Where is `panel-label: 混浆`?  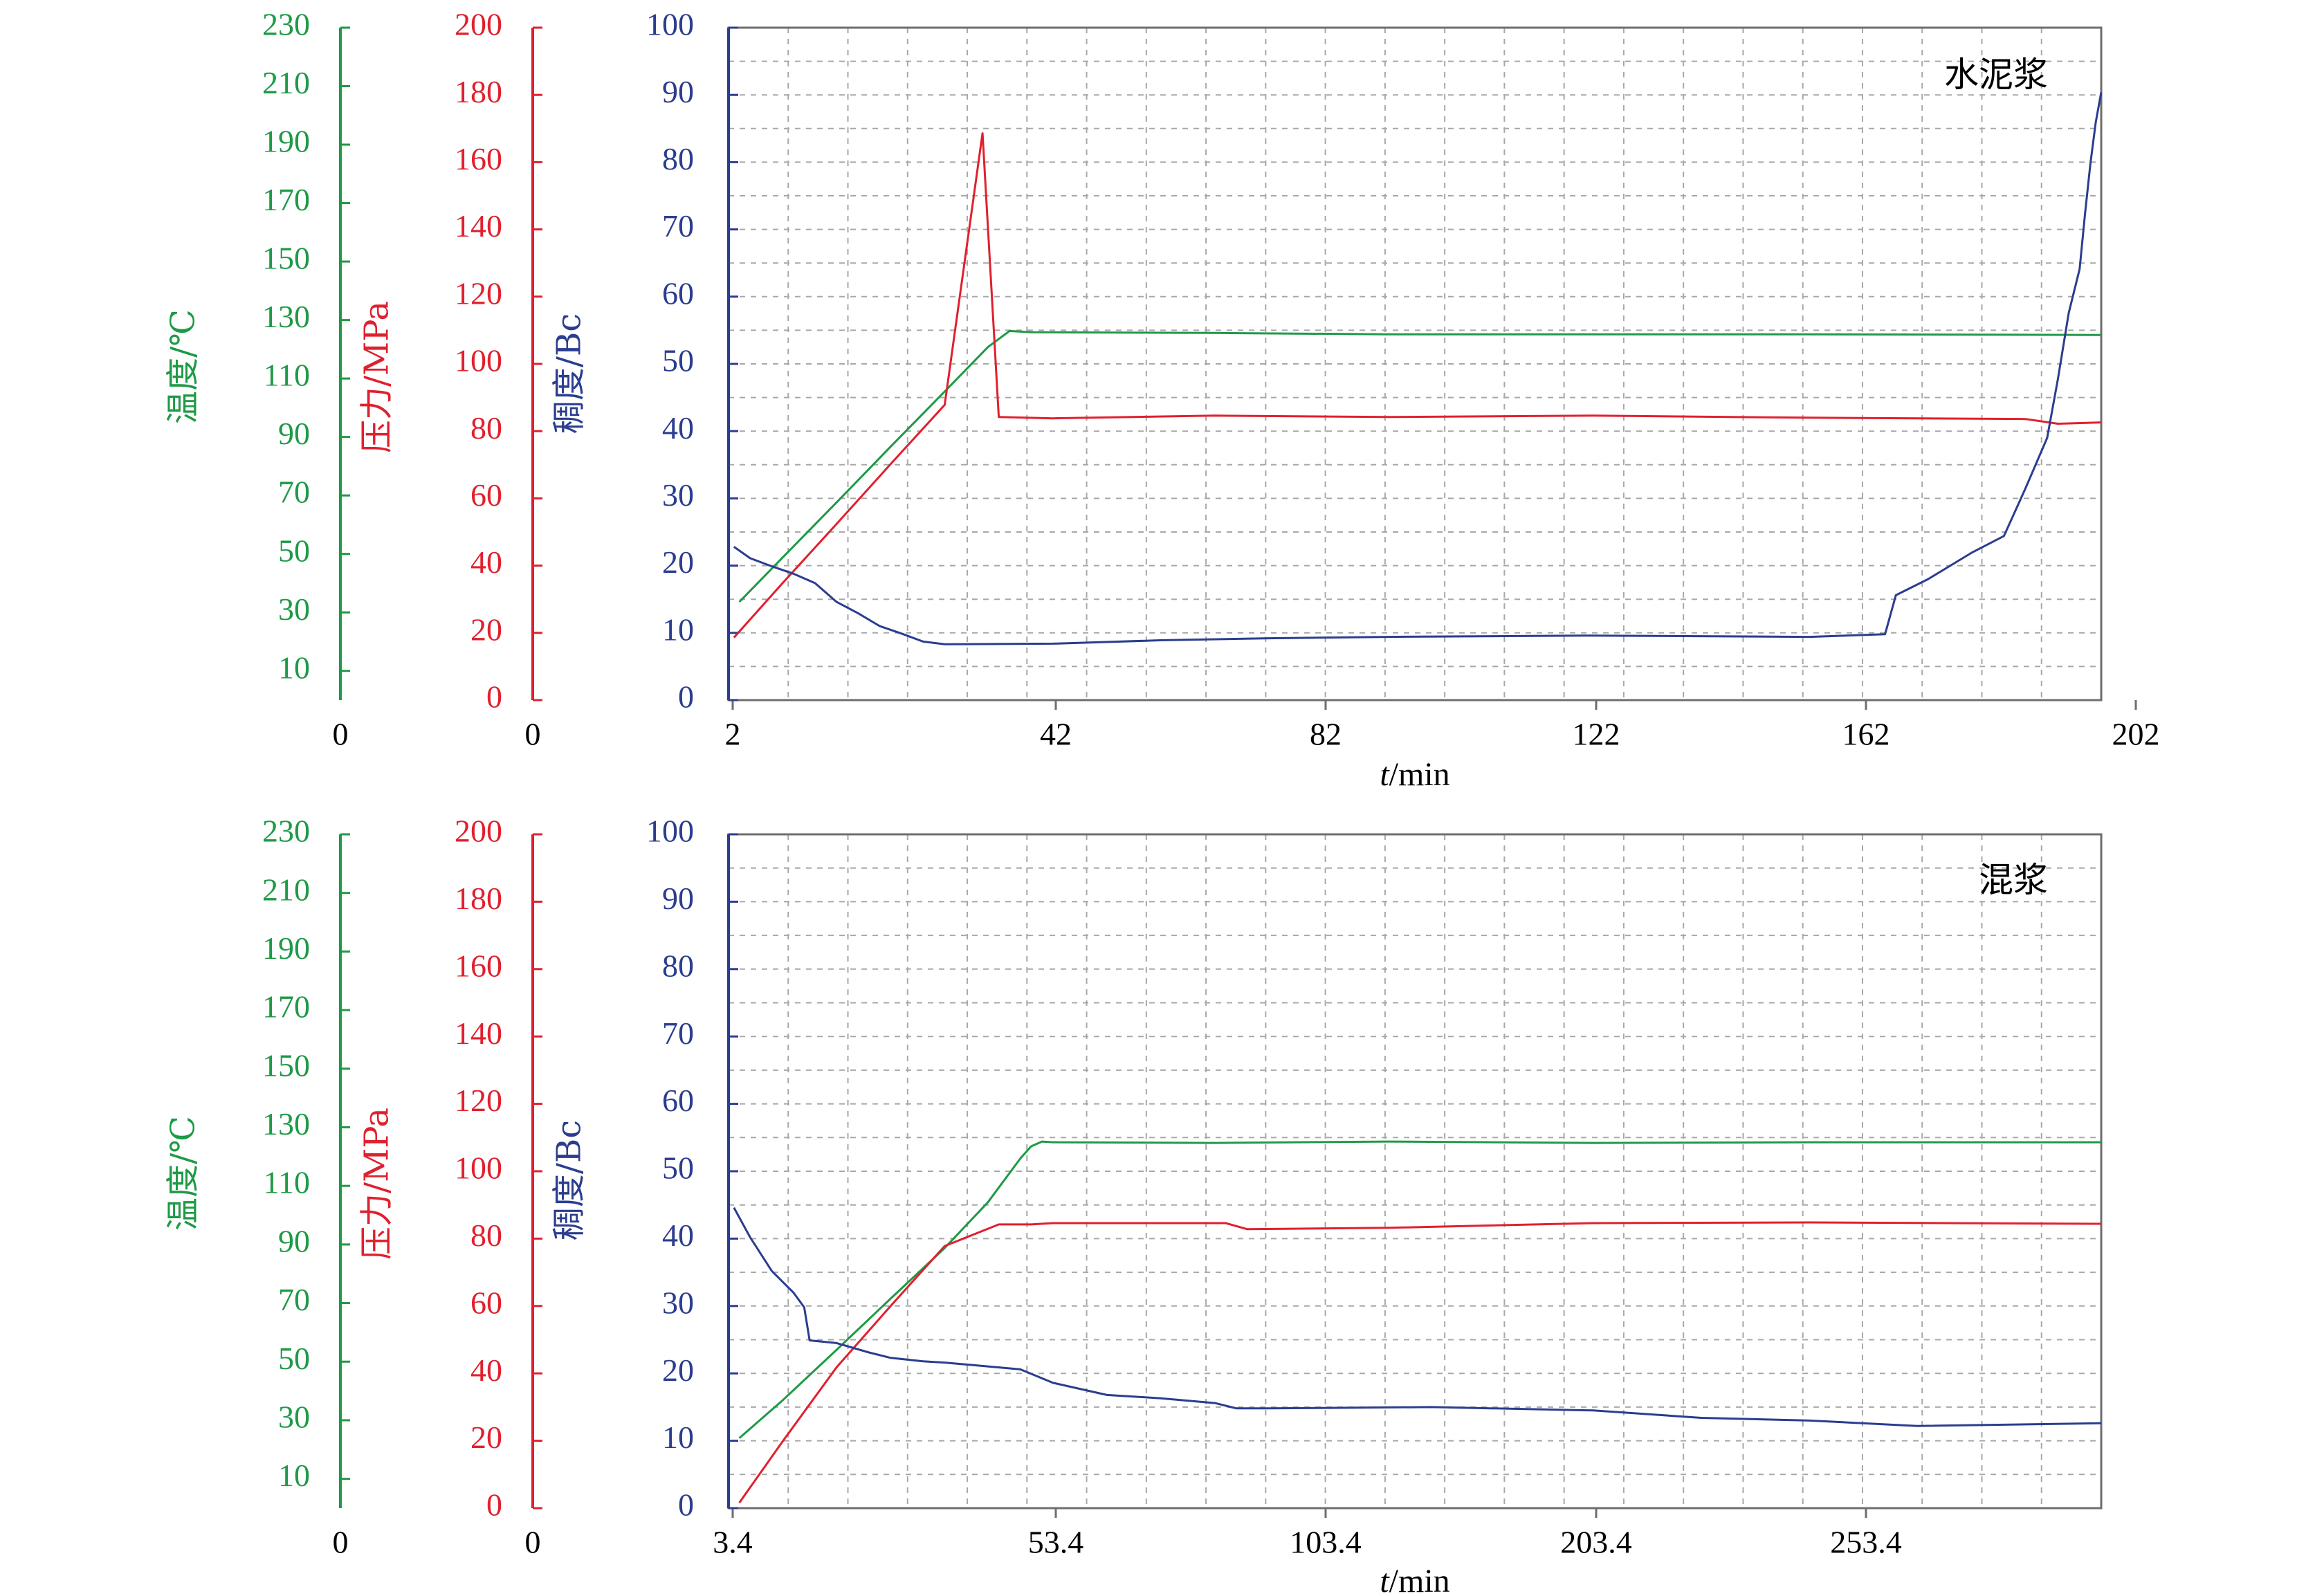
panel-label: 混浆 is located at coordinates (2014, 880).